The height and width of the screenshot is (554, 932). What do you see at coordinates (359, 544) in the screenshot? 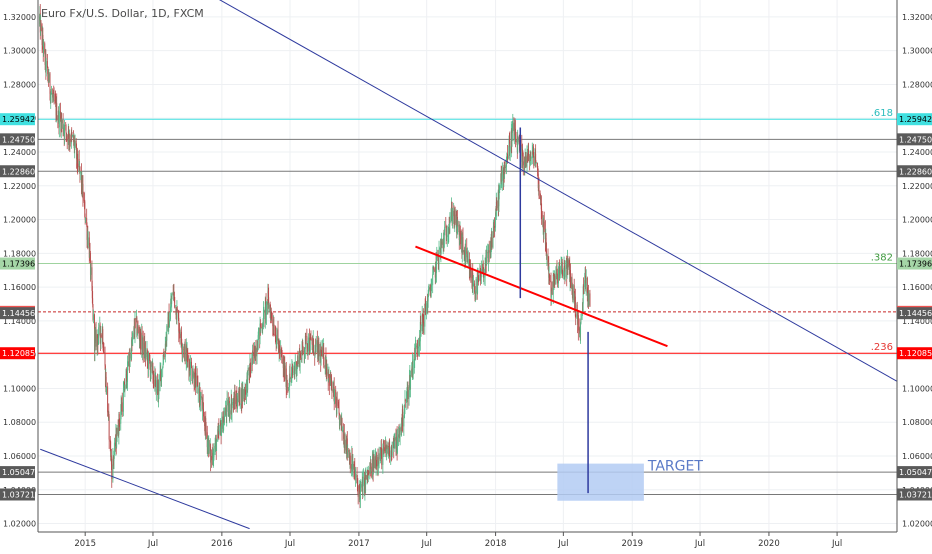
I see `x-tick-label: 2017` at bounding box center [359, 544].